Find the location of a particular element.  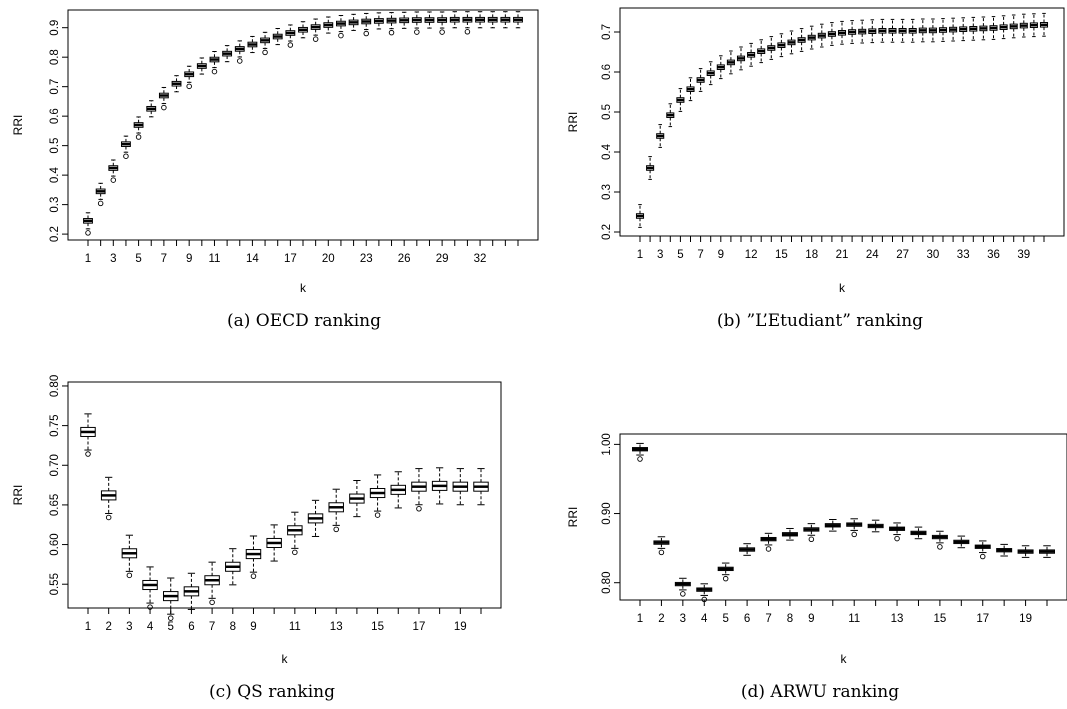

y-tick-label: 0.55 is located at coordinates (55, 584).